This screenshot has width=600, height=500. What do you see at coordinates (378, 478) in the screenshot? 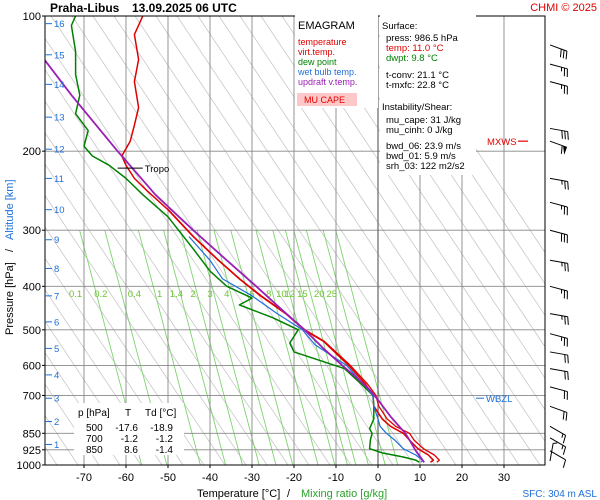
I see `x-tick-label: 0` at bounding box center [378, 478].